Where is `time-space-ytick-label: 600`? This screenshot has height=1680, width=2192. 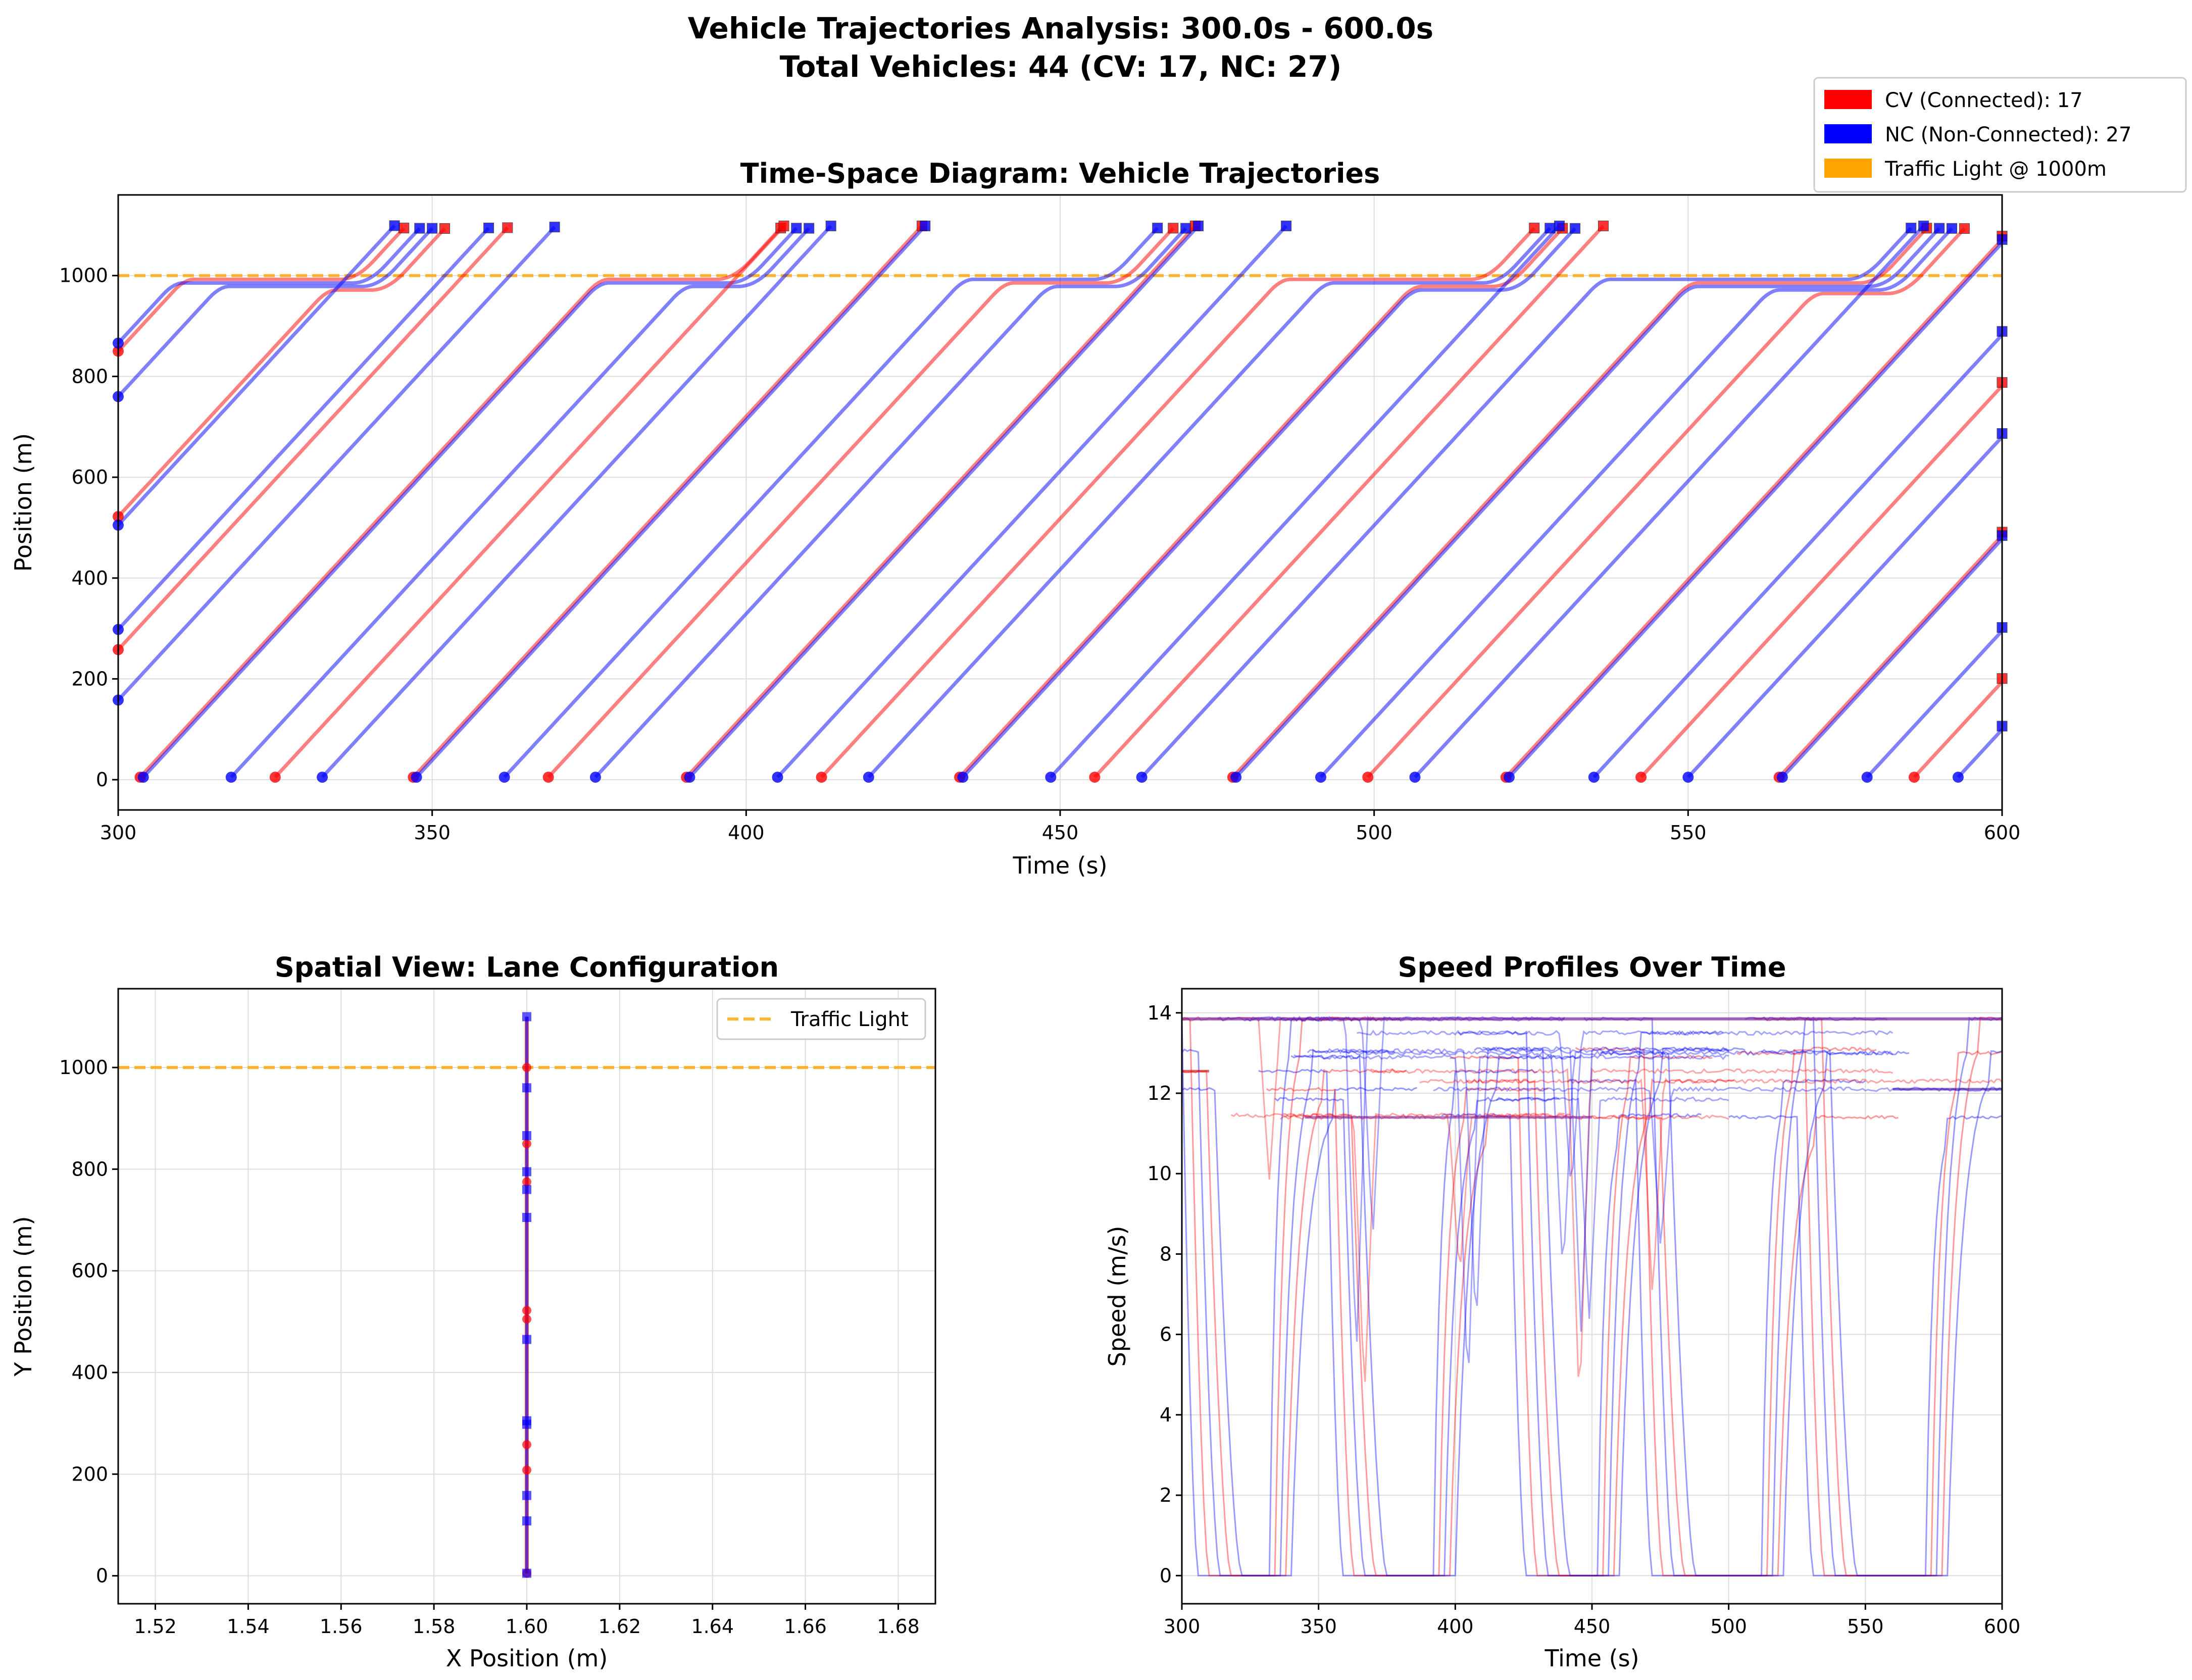 time-space-ytick-label: 600 is located at coordinates (89, 477).